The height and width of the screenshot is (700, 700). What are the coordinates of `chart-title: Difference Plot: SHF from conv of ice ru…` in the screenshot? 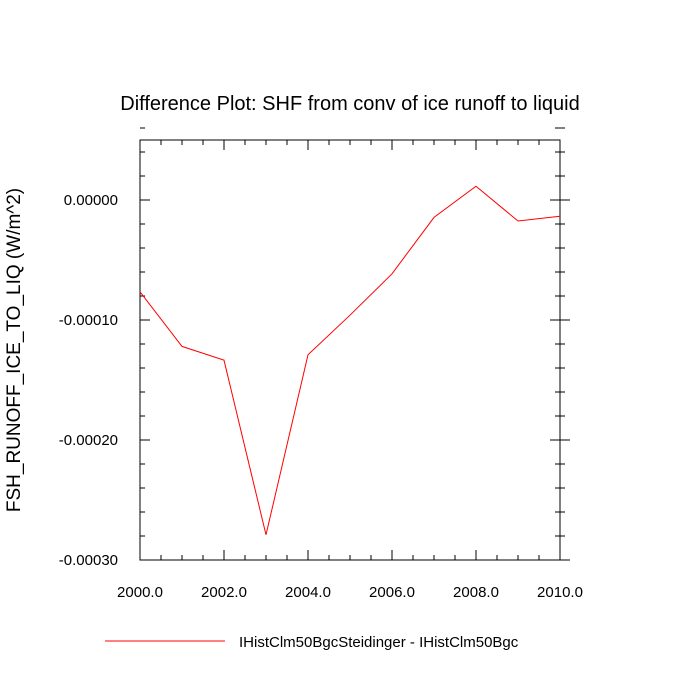 It's located at (349, 104).